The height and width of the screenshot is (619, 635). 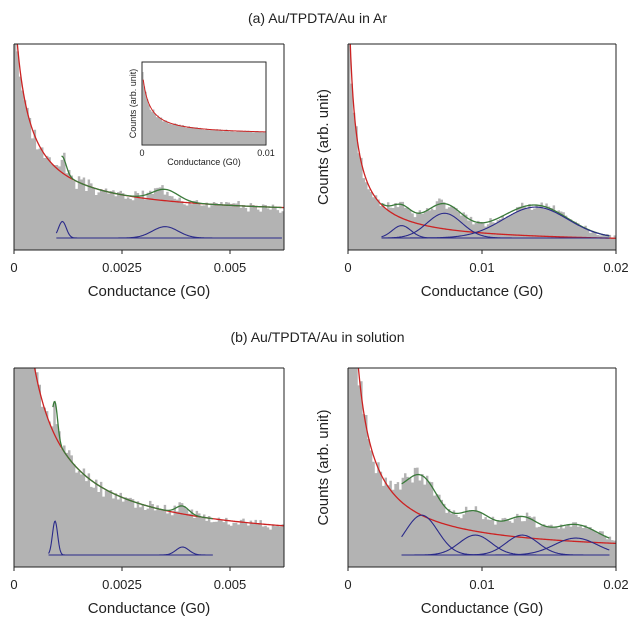 What do you see at coordinates (317, 18) in the screenshot?
I see `caption-a: (a) Au/TPDTA/Au in Ar` at bounding box center [317, 18].